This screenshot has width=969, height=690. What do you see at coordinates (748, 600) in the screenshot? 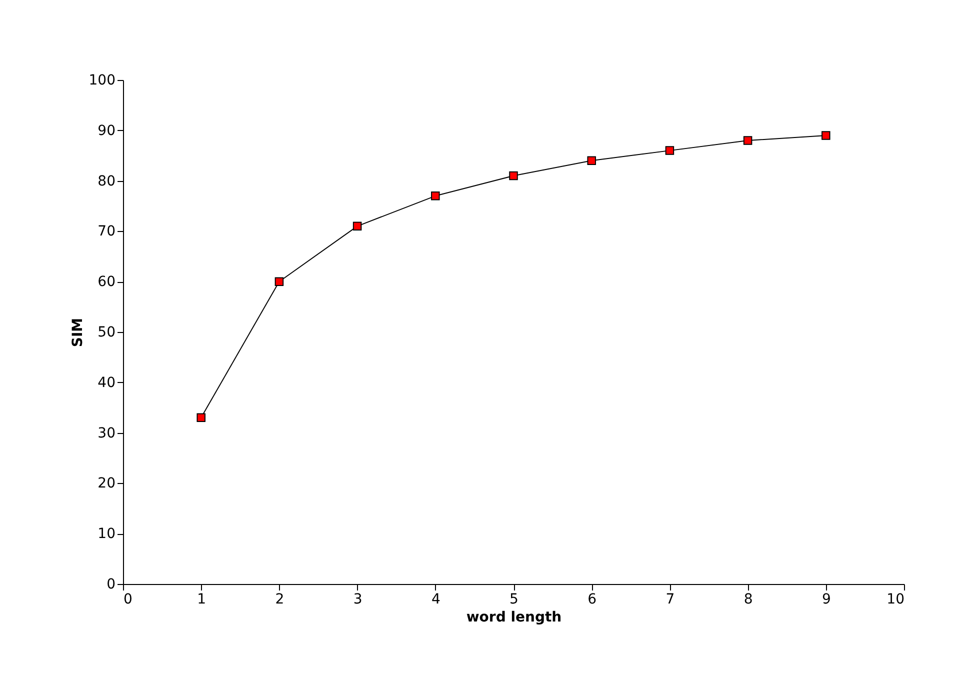
I see `x-tick-label: 8` at bounding box center [748, 600].